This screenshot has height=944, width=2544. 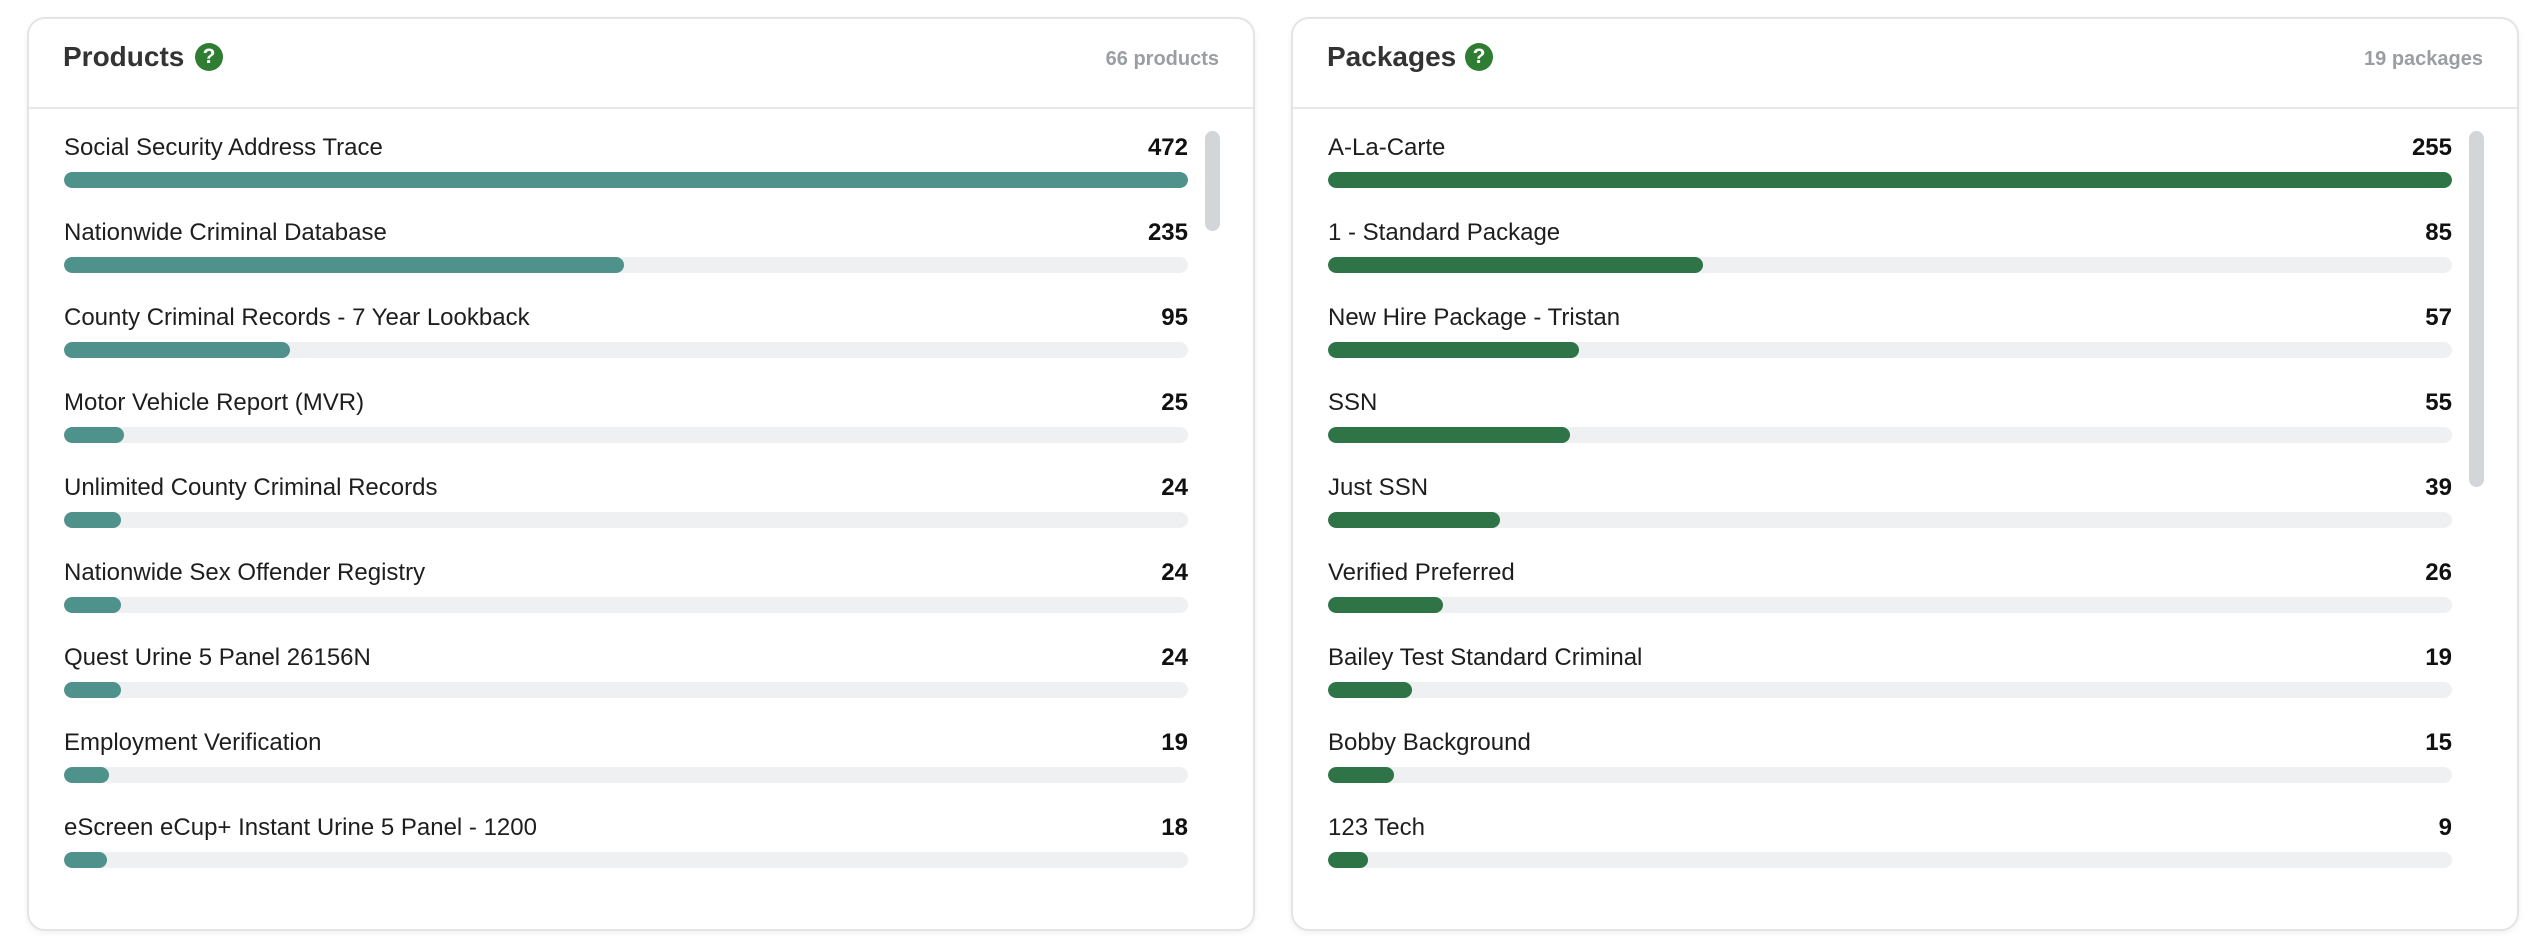 I want to click on products-row: Social Security Address Trace 472, so click(x=626, y=173).